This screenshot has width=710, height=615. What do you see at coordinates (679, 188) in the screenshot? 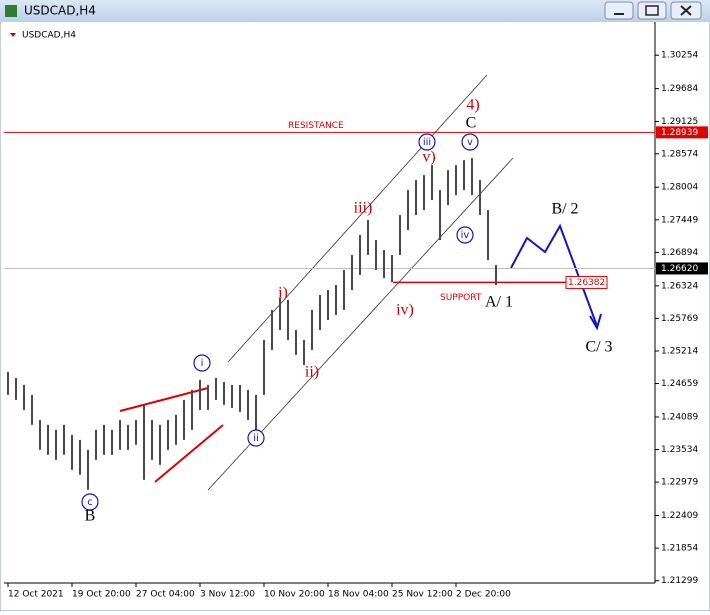
I see `y-tick-label: 1.28004` at bounding box center [679, 188].